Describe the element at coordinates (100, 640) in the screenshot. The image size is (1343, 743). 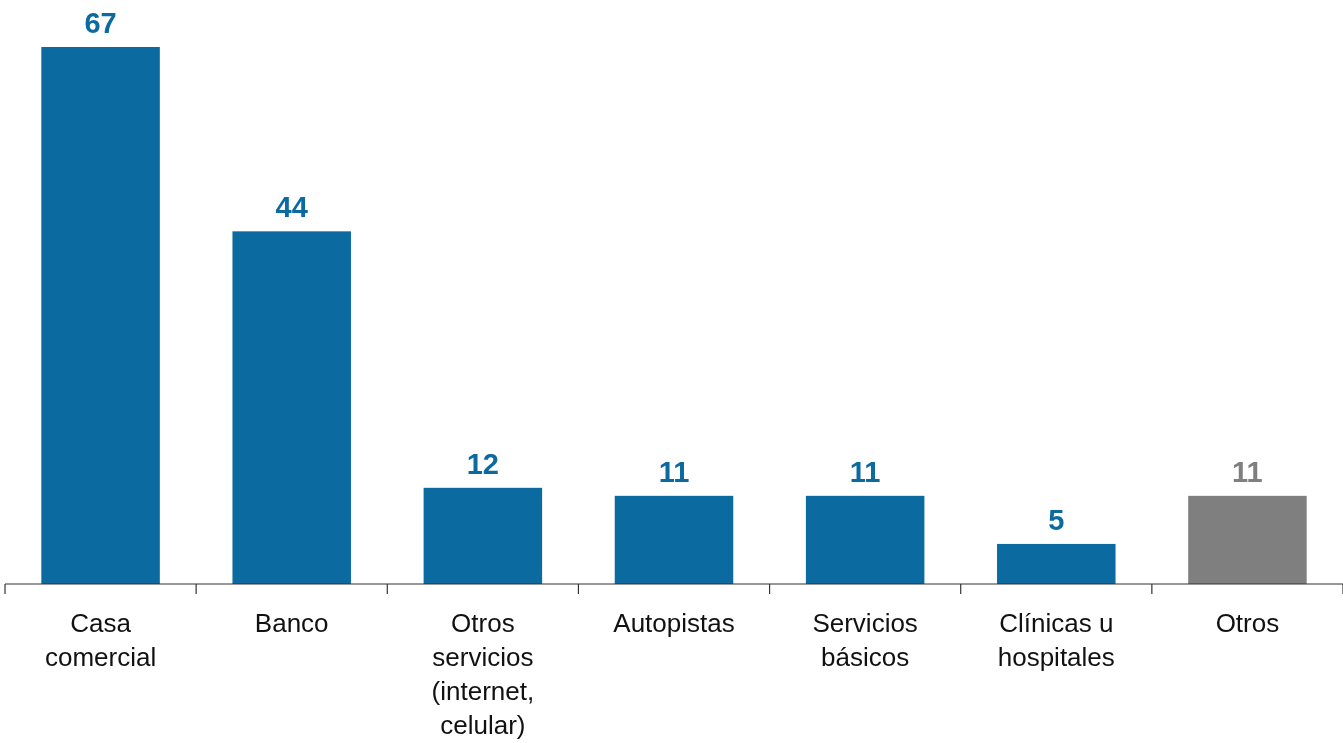
I see `x-tick-label: Casa comercial` at that location.